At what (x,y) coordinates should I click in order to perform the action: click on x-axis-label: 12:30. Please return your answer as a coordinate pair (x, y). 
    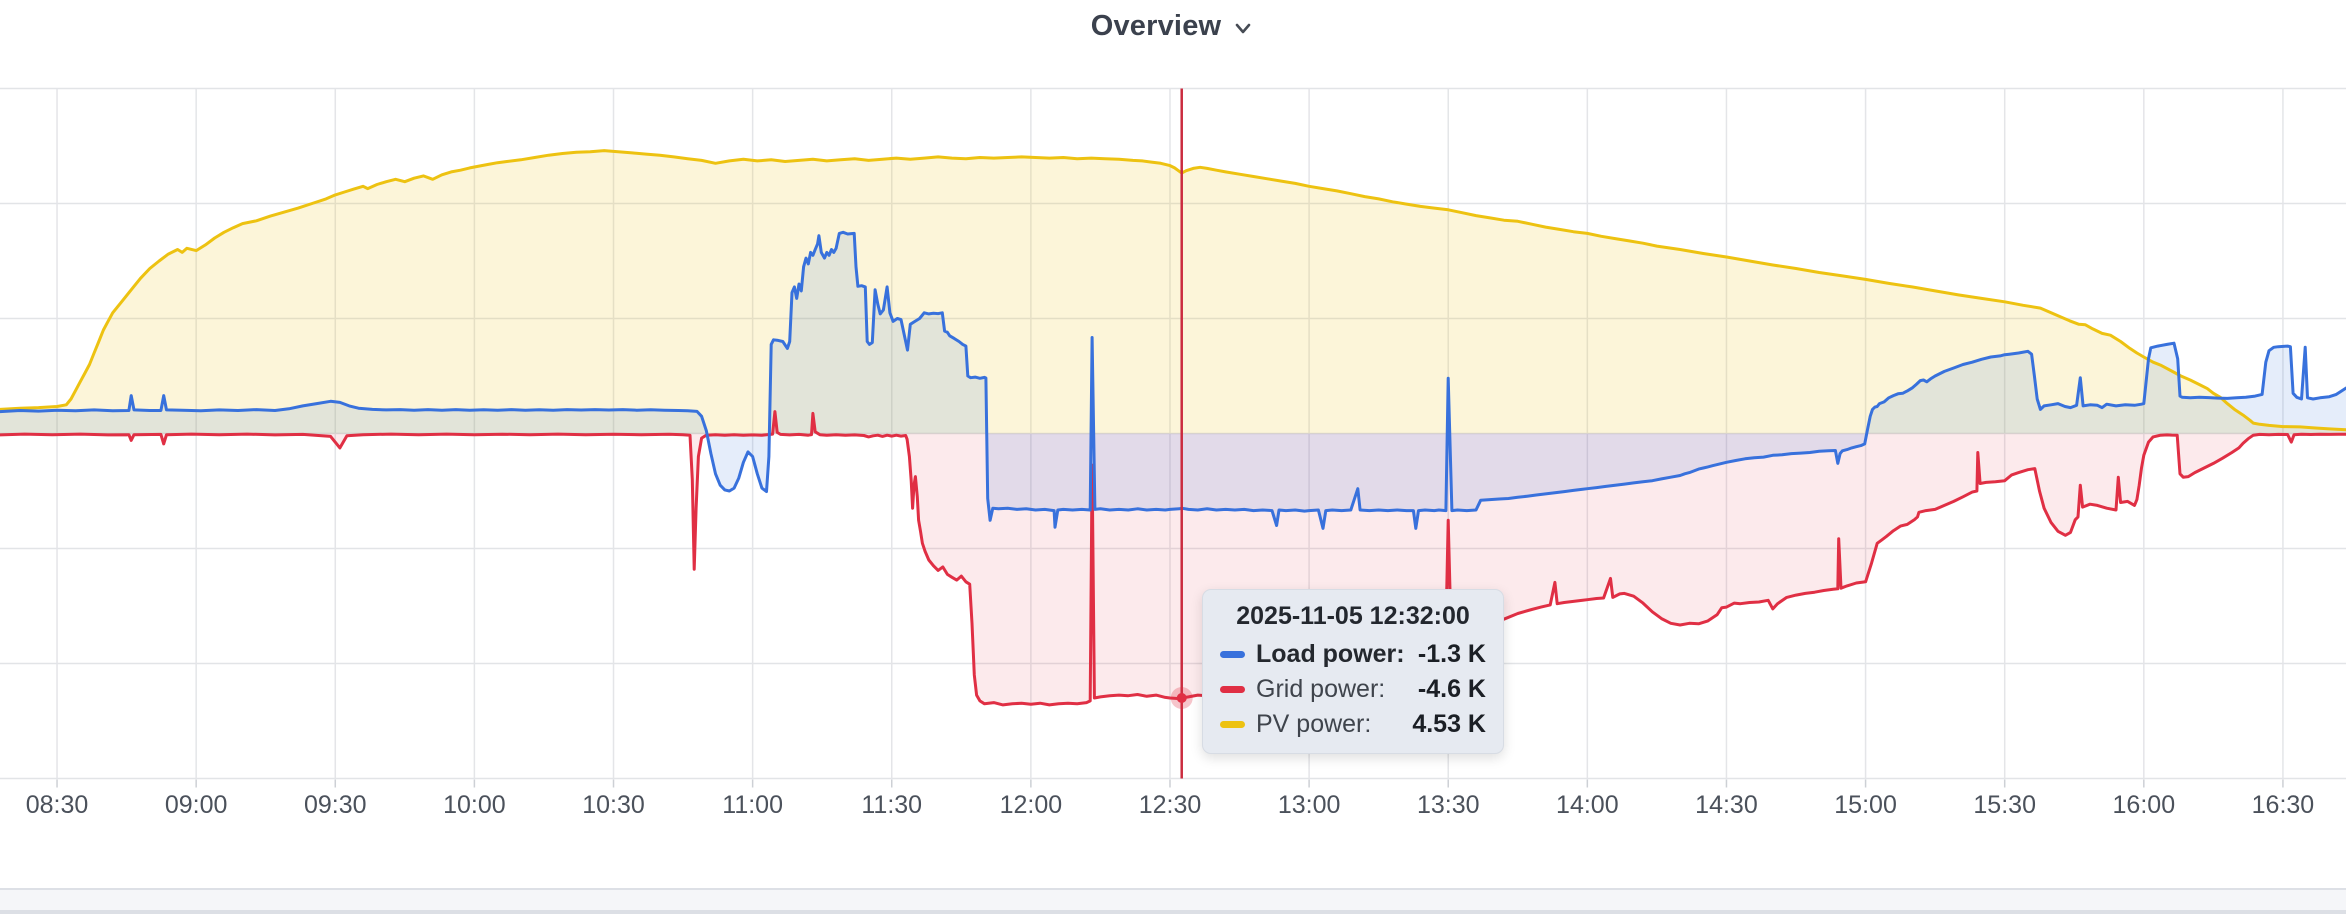
    Looking at the image, I should click on (1170, 805).